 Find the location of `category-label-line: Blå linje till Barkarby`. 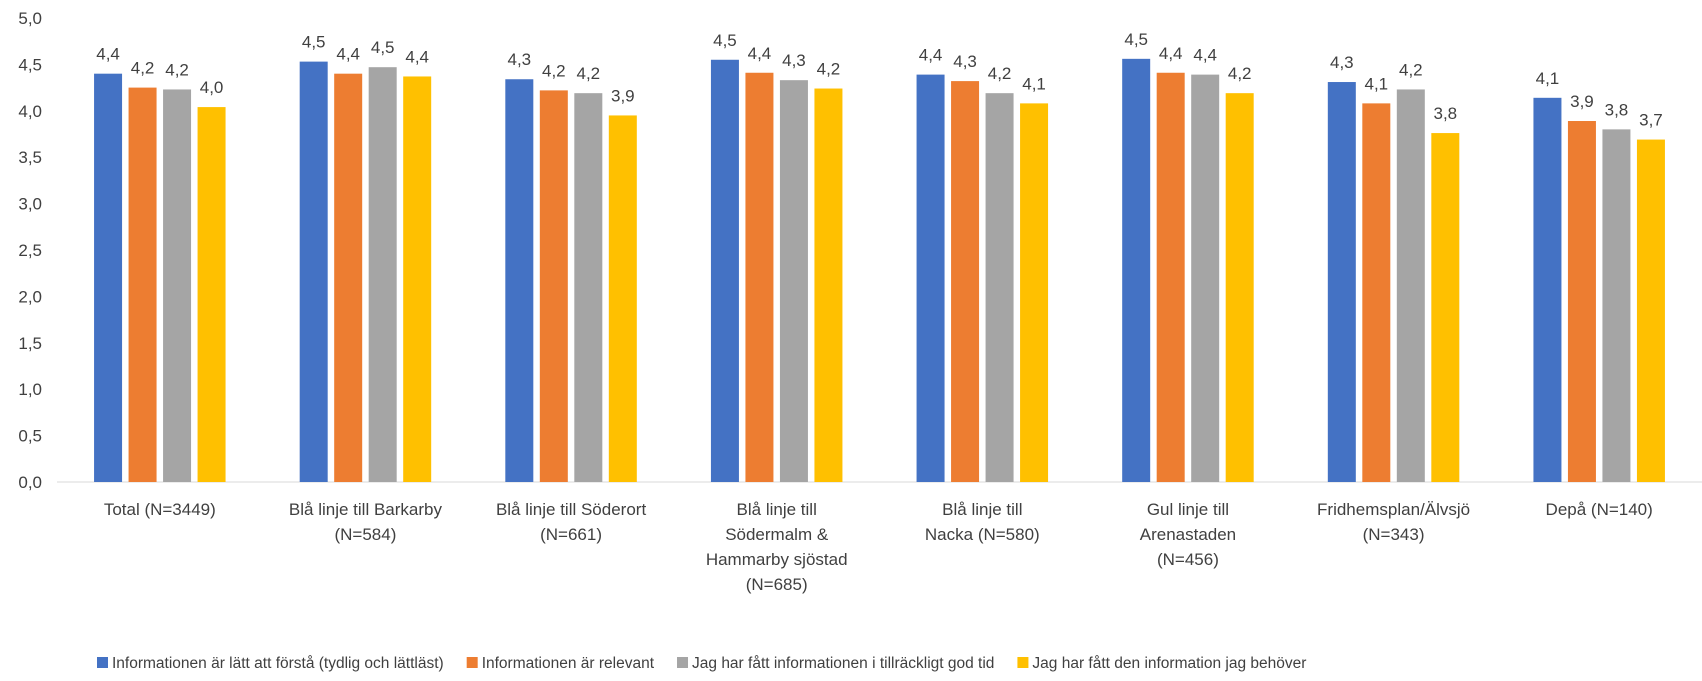

category-label-line: Blå linje till Barkarby is located at coordinates (366, 509).